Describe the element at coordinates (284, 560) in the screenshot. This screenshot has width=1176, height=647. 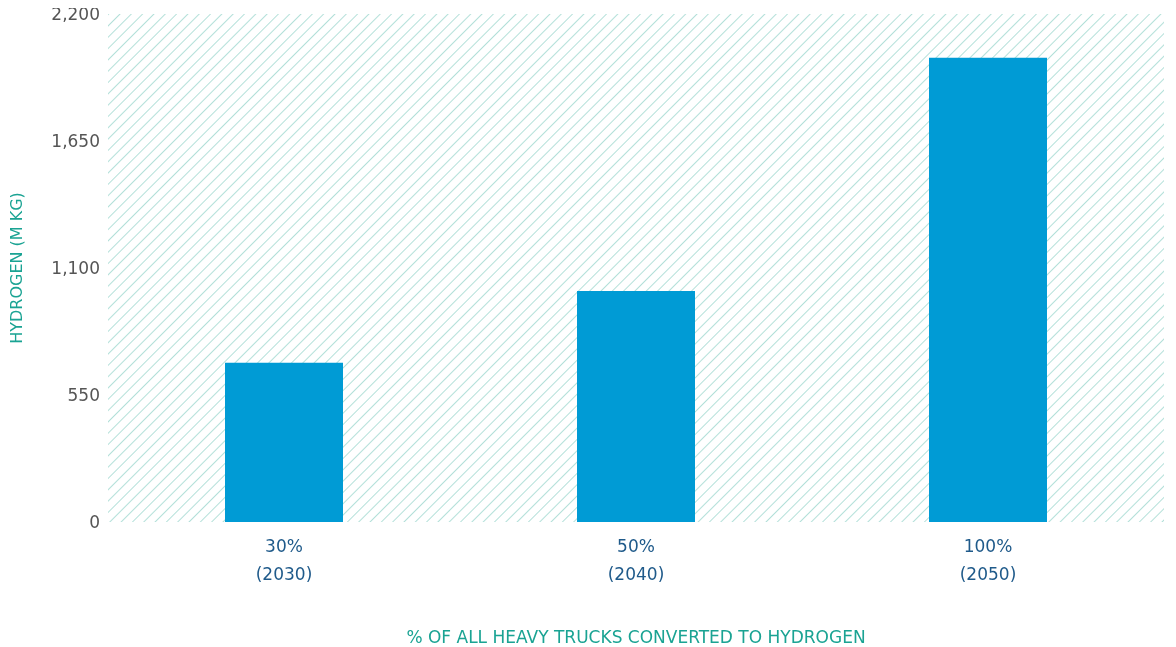
I see `x-tick-label: 30% (2030)` at that location.